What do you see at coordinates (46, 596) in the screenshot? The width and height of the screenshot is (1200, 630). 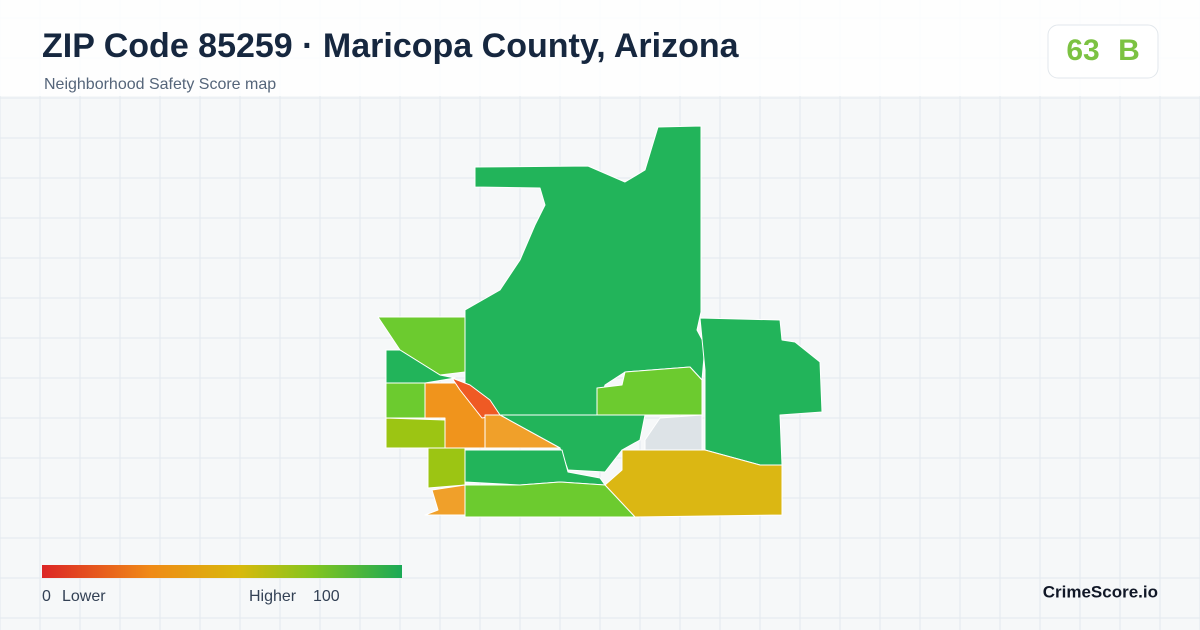 I see `legend-min: 0` at bounding box center [46, 596].